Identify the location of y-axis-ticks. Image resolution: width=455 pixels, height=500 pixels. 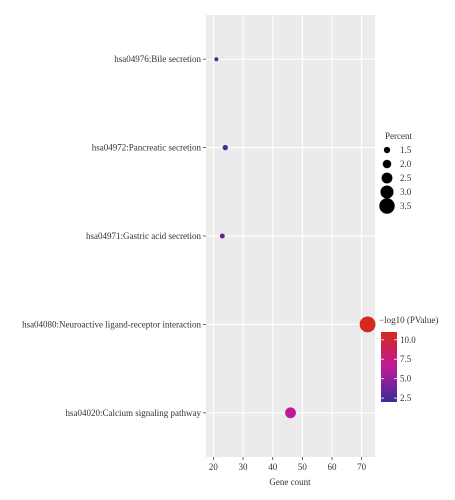
(204, 236).